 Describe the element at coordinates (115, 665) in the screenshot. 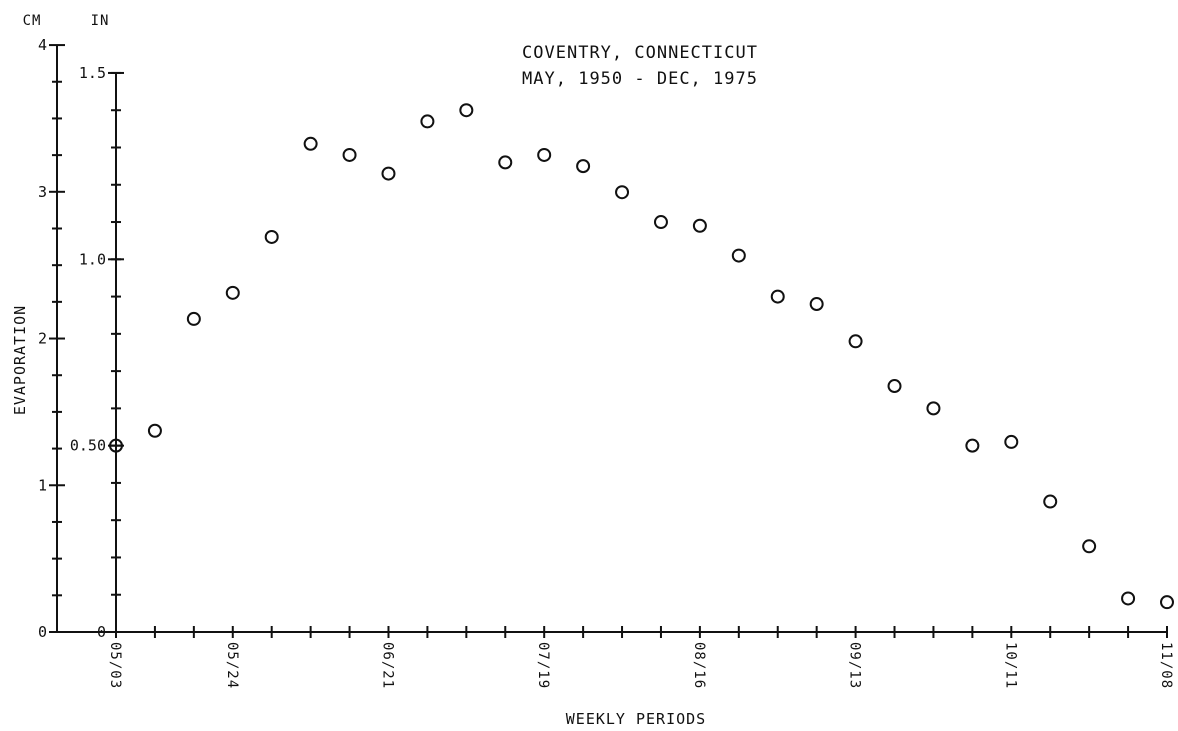

I see `x-tick-label: 05/03` at that location.